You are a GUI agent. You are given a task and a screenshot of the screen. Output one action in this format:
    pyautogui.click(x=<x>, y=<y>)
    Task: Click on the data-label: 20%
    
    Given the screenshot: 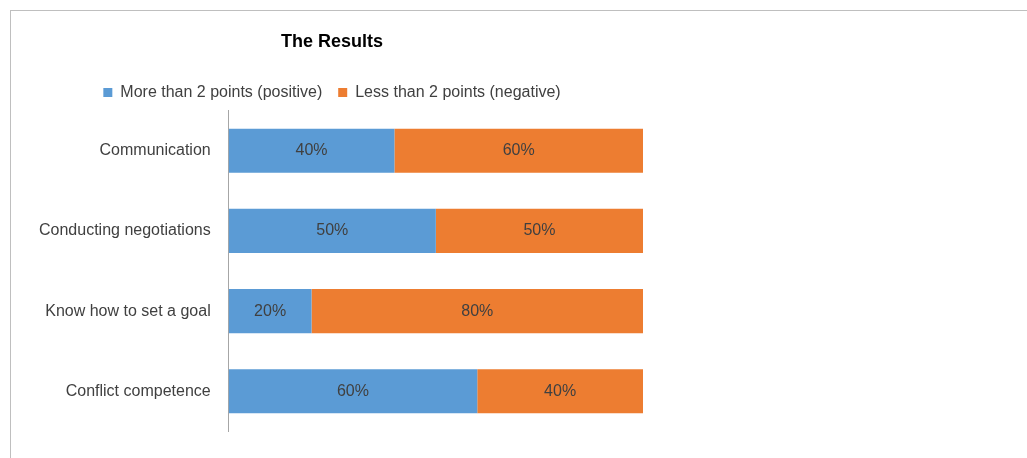 What is the action you would take?
    pyautogui.click(x=270, y=310)
    